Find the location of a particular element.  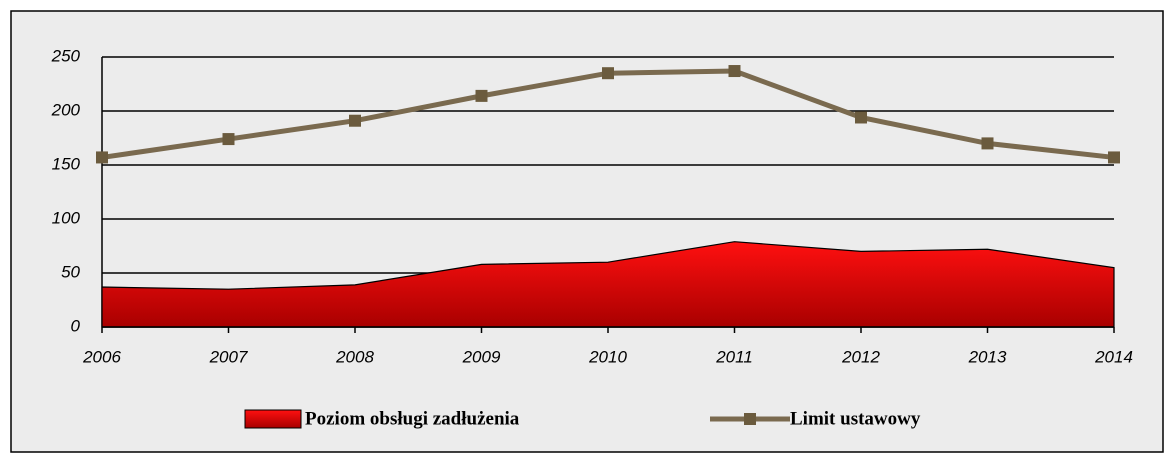

y-tick-label: 200 is located at coordinates (66, 109).